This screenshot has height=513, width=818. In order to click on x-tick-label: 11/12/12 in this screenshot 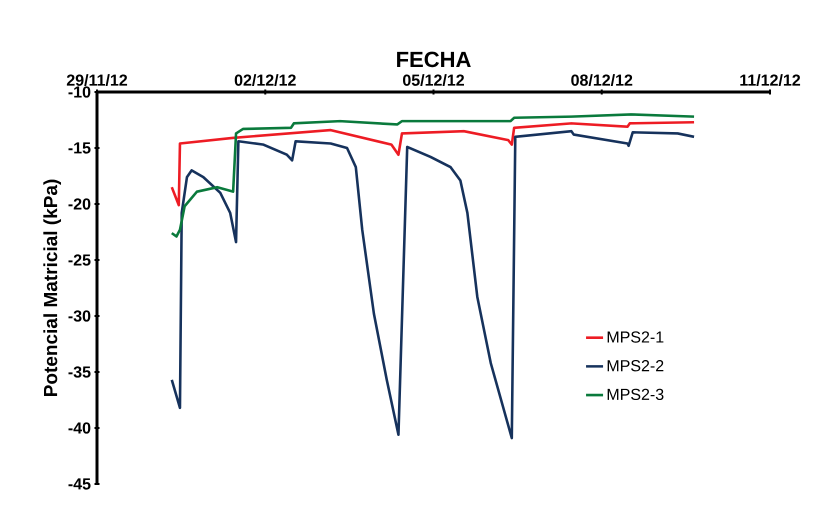, I will do `click(770, 80)`.